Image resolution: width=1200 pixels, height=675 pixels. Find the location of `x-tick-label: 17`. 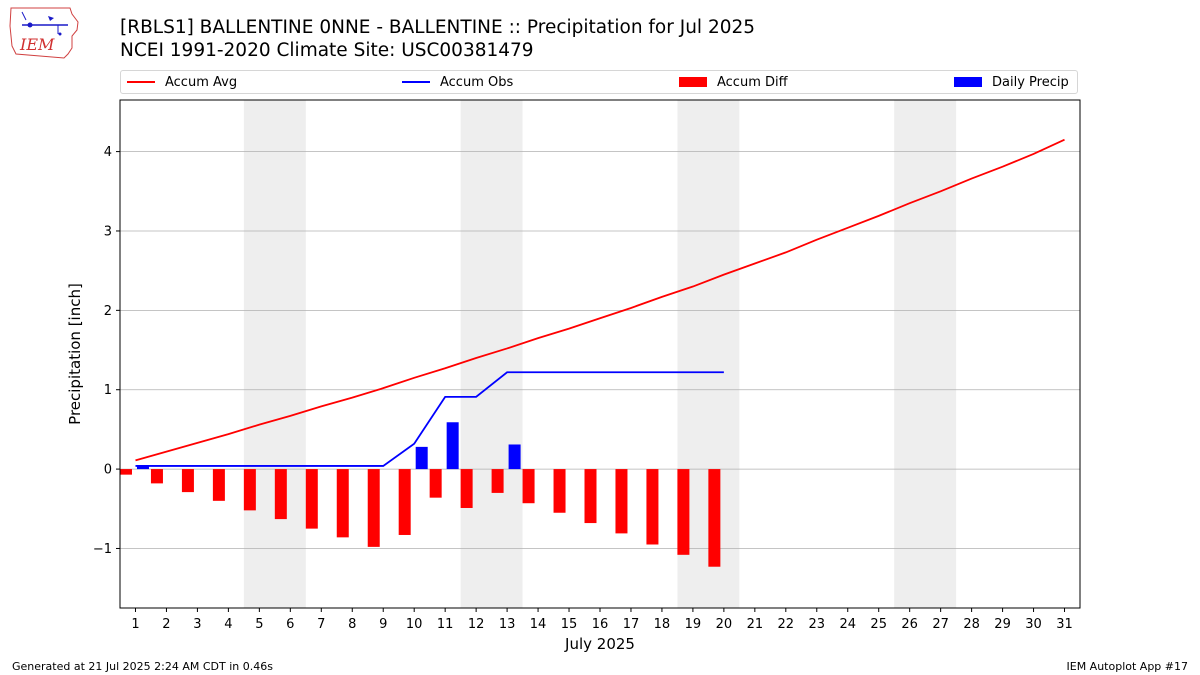

x-tick-label: 17 is located at coordinates (631, 624).